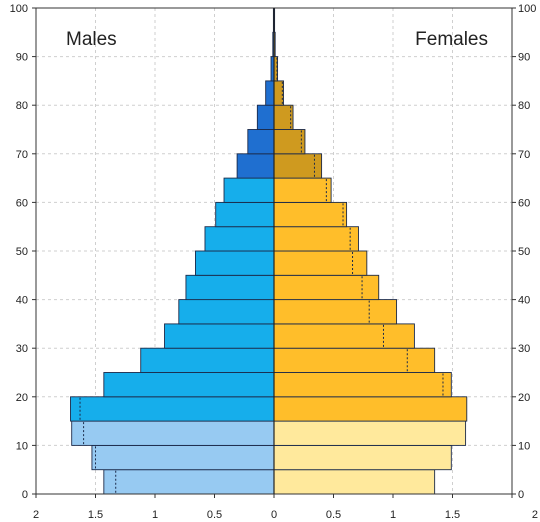  Describe the element at coordinates (155, 515) in the screenshot. I see `x-tick-label-2: 1` at that location.